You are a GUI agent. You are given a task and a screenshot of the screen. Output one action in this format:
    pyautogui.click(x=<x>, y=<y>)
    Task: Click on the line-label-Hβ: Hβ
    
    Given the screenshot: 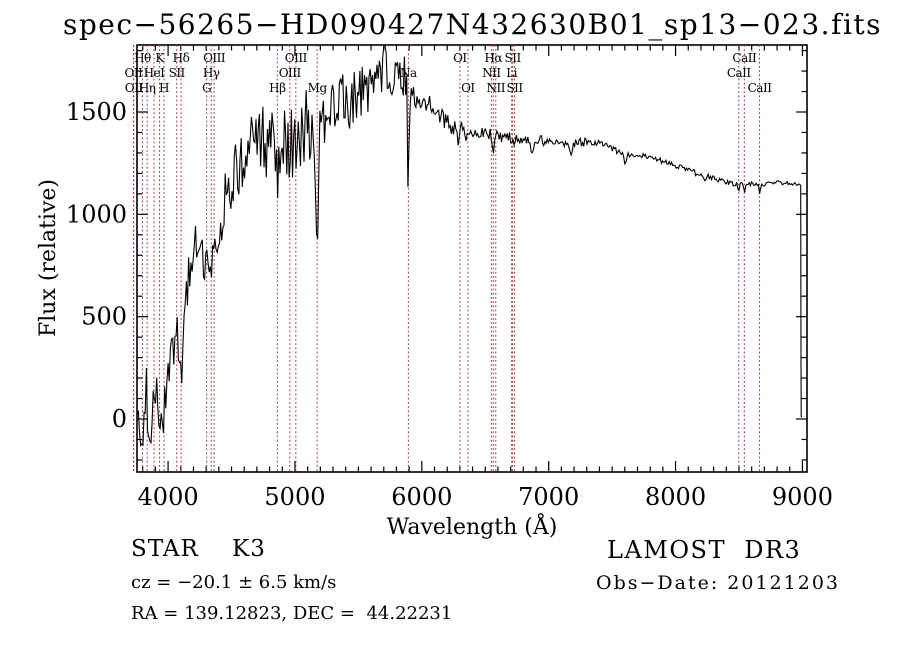 What is the action you would take?
    pyautogui.click(x=277, y=88)
    